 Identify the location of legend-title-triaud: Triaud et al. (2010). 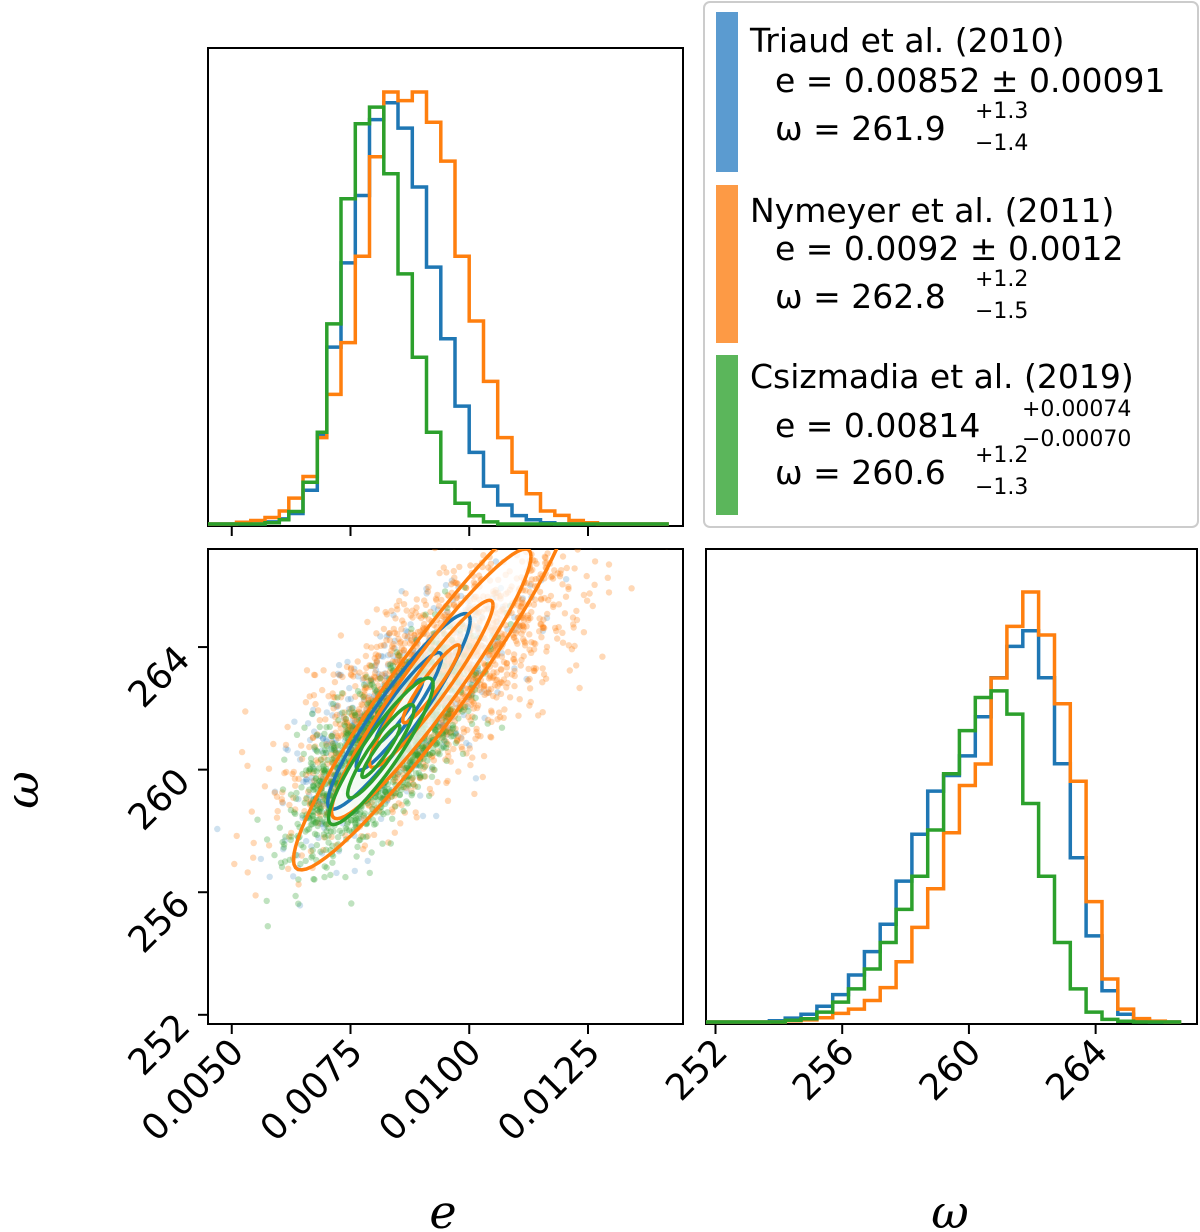
(906, 40).